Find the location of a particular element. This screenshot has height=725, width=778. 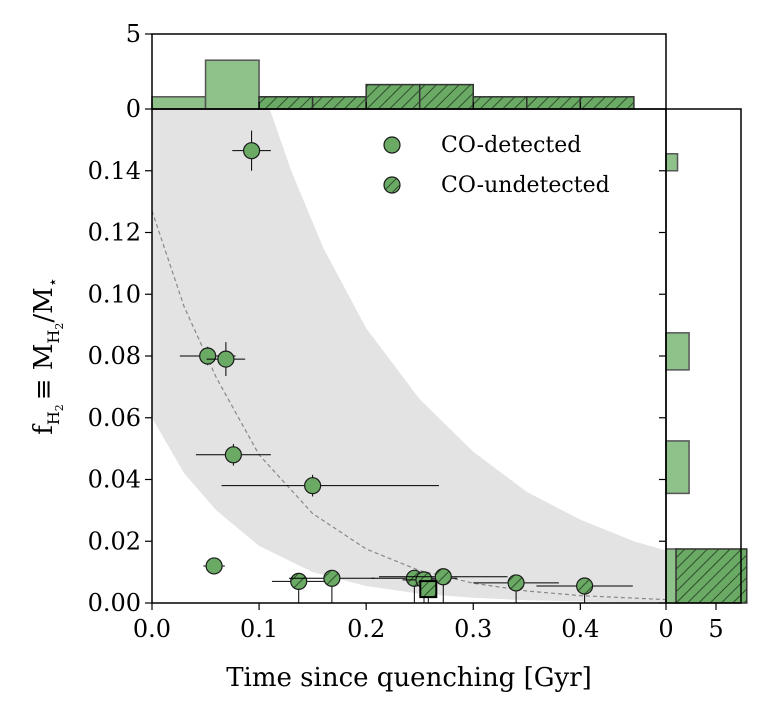

x-tick-label: 0.4 is located at coordinates (580, 629).